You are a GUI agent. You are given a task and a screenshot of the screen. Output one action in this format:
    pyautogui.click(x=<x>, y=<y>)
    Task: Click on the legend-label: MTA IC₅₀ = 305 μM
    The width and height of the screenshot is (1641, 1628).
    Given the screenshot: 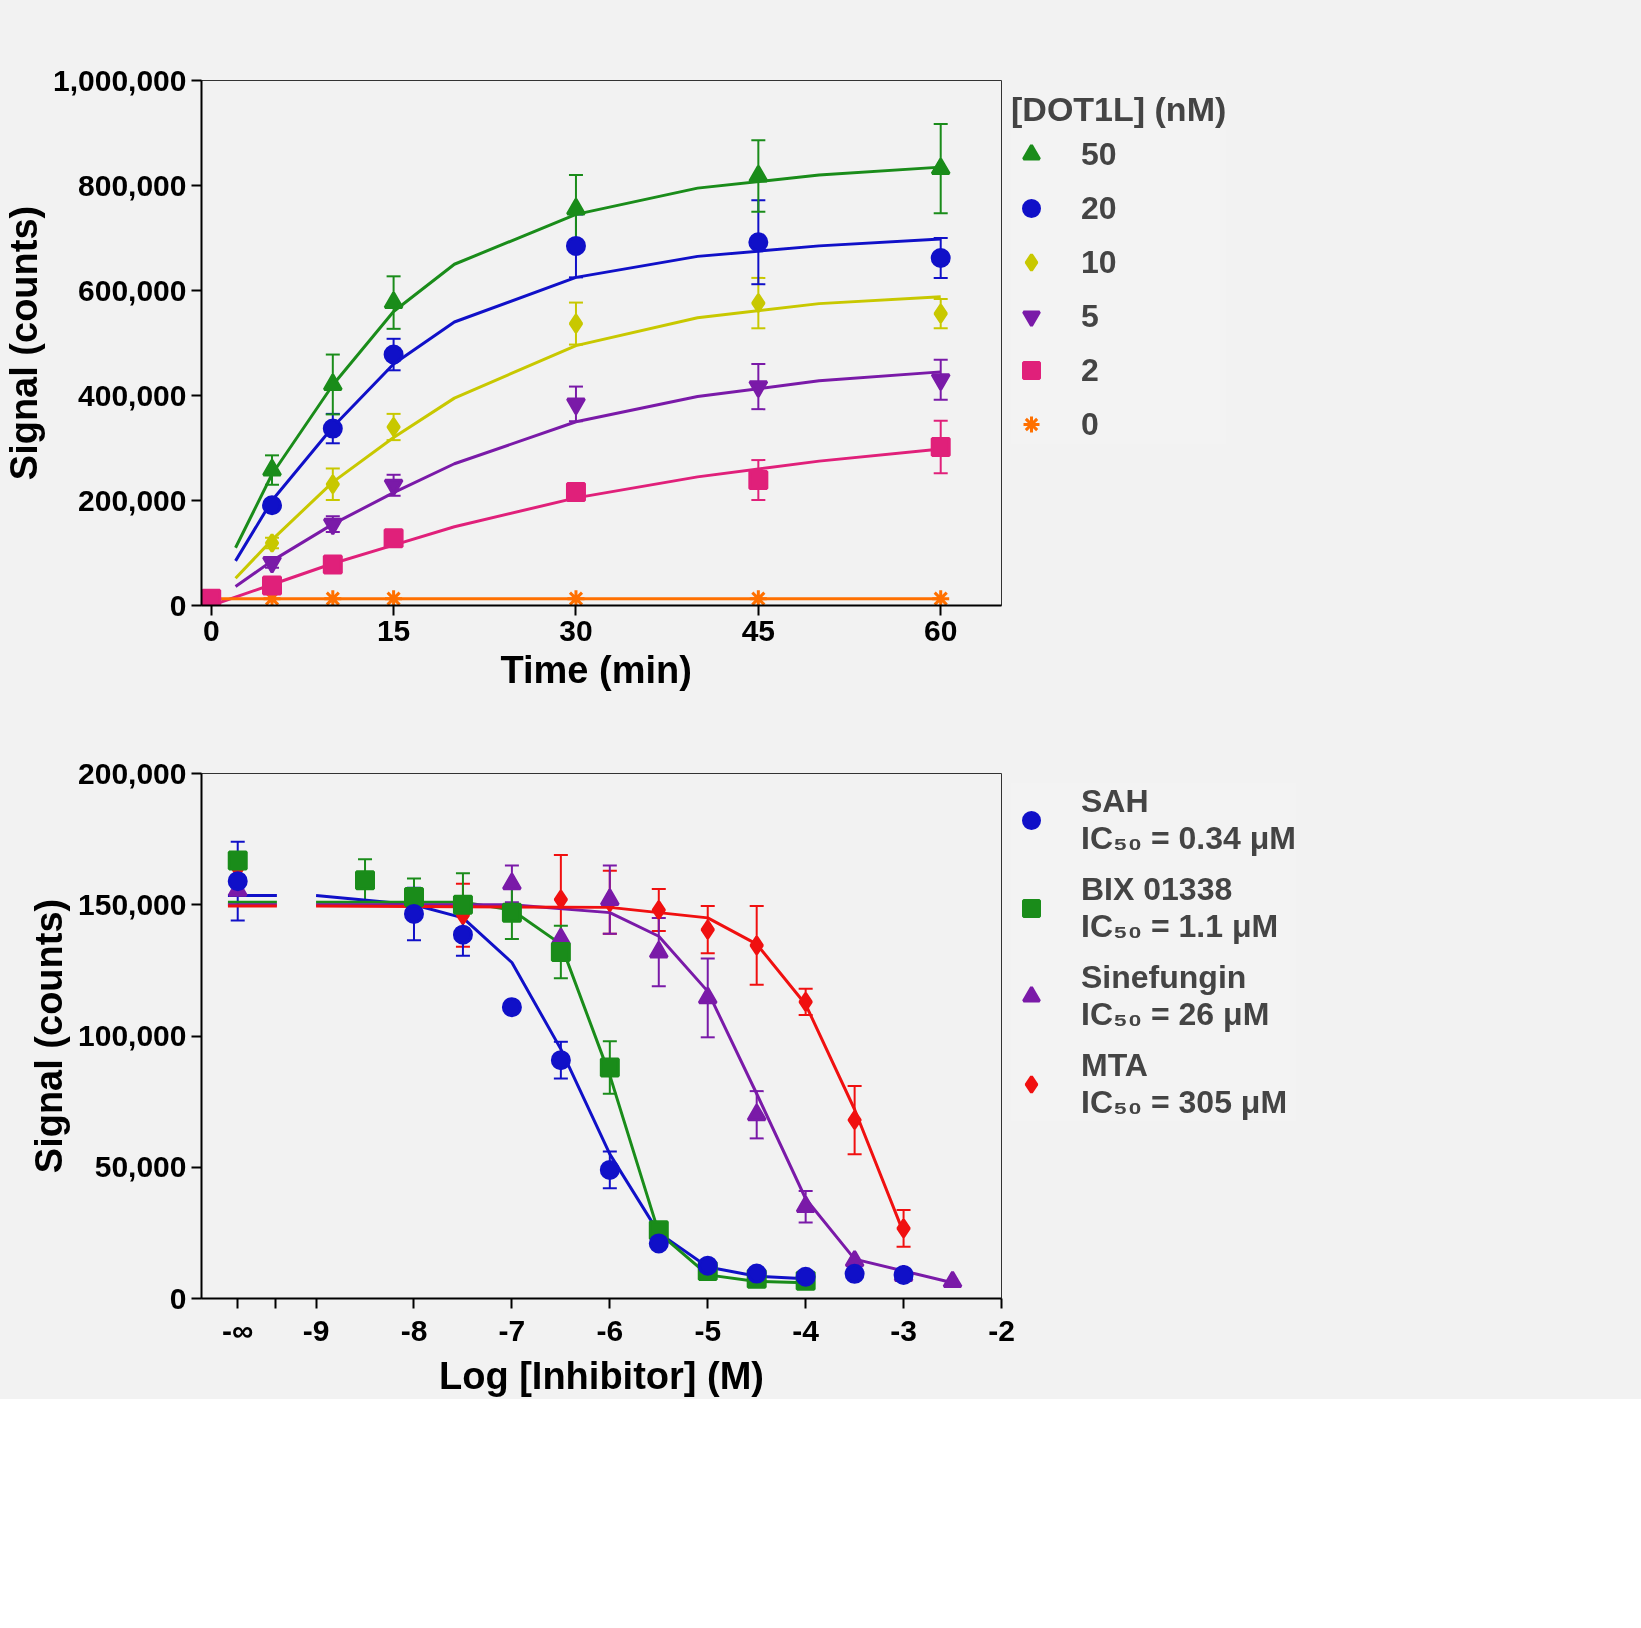 What is the action you would take?
    pyautogui.click(x=1184, y=1084)
    